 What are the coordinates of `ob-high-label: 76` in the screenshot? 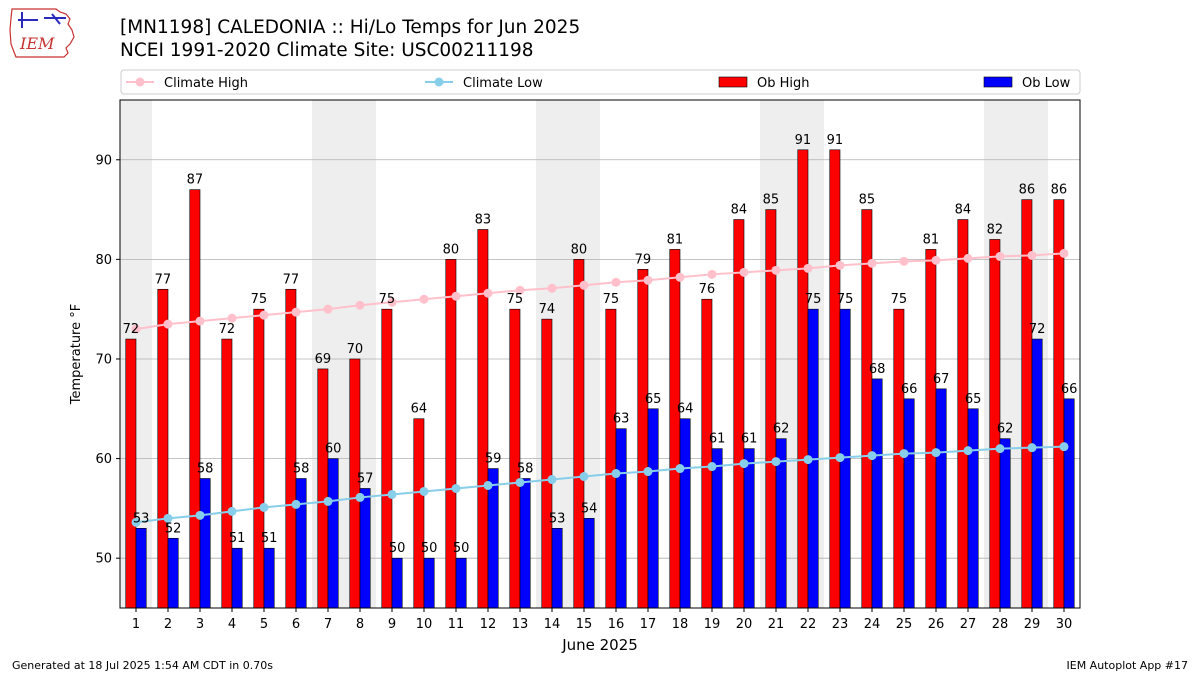 It's located at (707, 289).